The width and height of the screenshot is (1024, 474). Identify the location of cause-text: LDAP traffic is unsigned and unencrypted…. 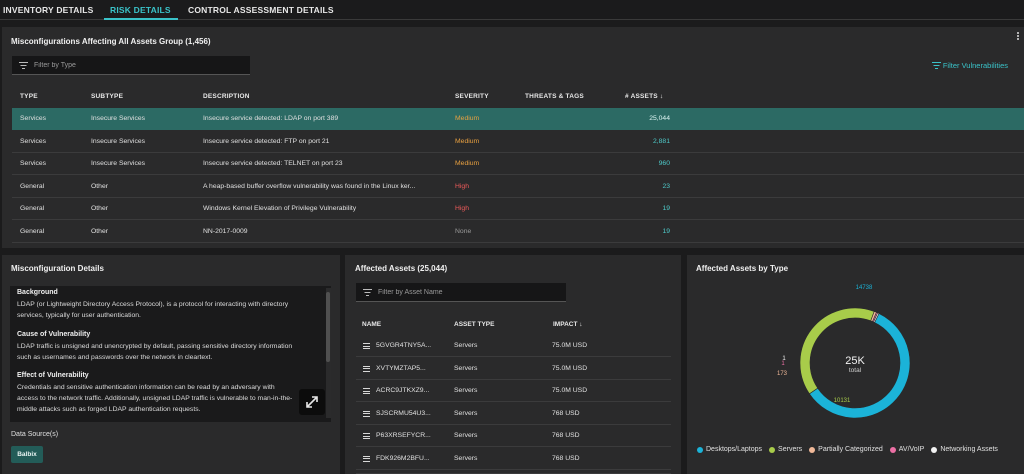
(170, 352).